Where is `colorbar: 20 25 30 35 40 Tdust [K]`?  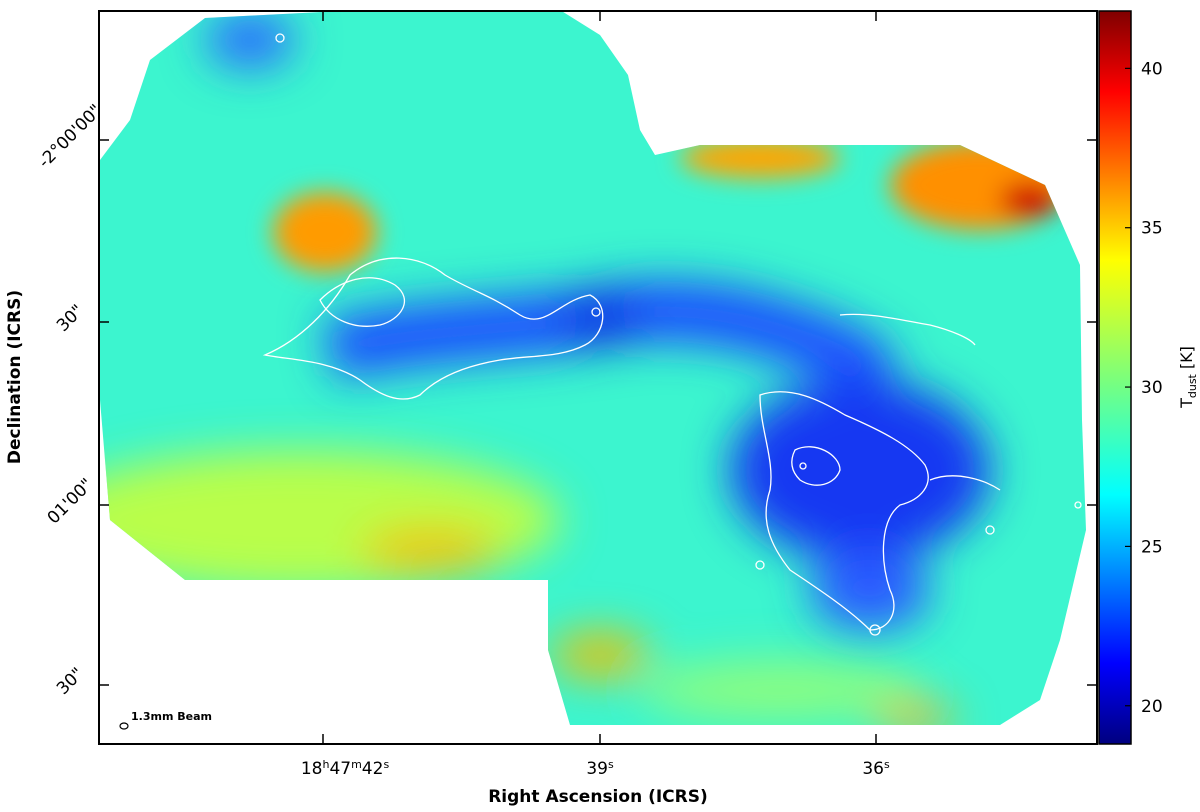
colorbar: 20 25 30 35 40 Tdust [K] is located at coordinates (1148, 377).